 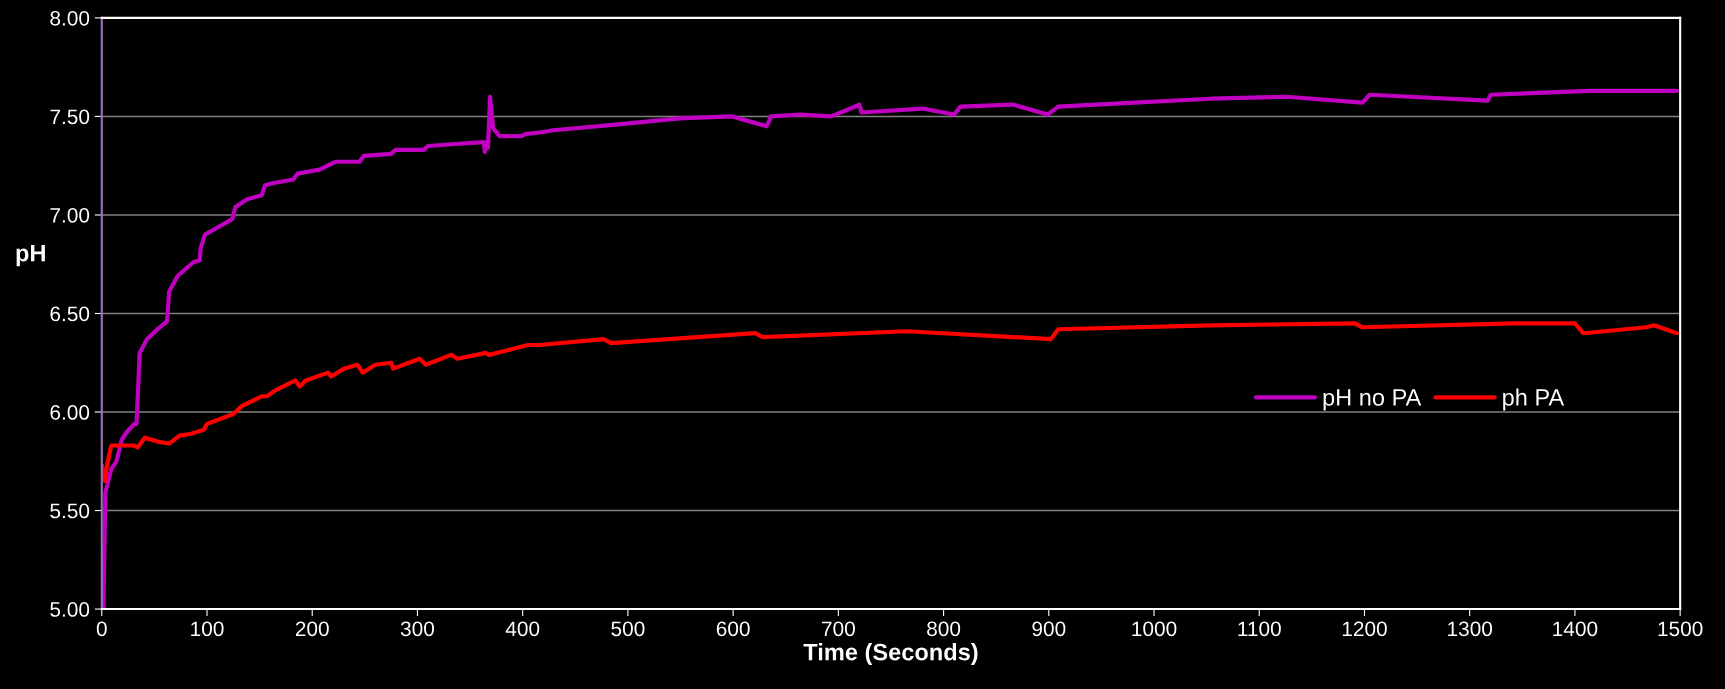 What do you see at coordinates (1575, 629) in the screenshot?
I see `x-tick-label: 1400` at bounding box center [1575, 629].